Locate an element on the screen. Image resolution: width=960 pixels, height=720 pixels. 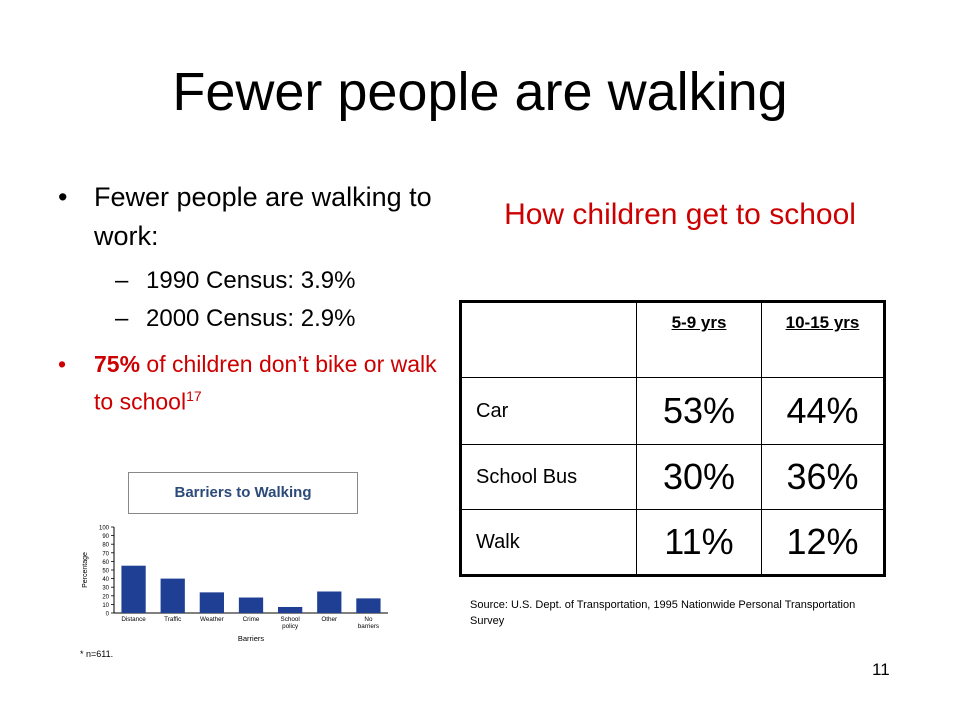
y-tick-label: 10 is located at coordinates (105, 606).